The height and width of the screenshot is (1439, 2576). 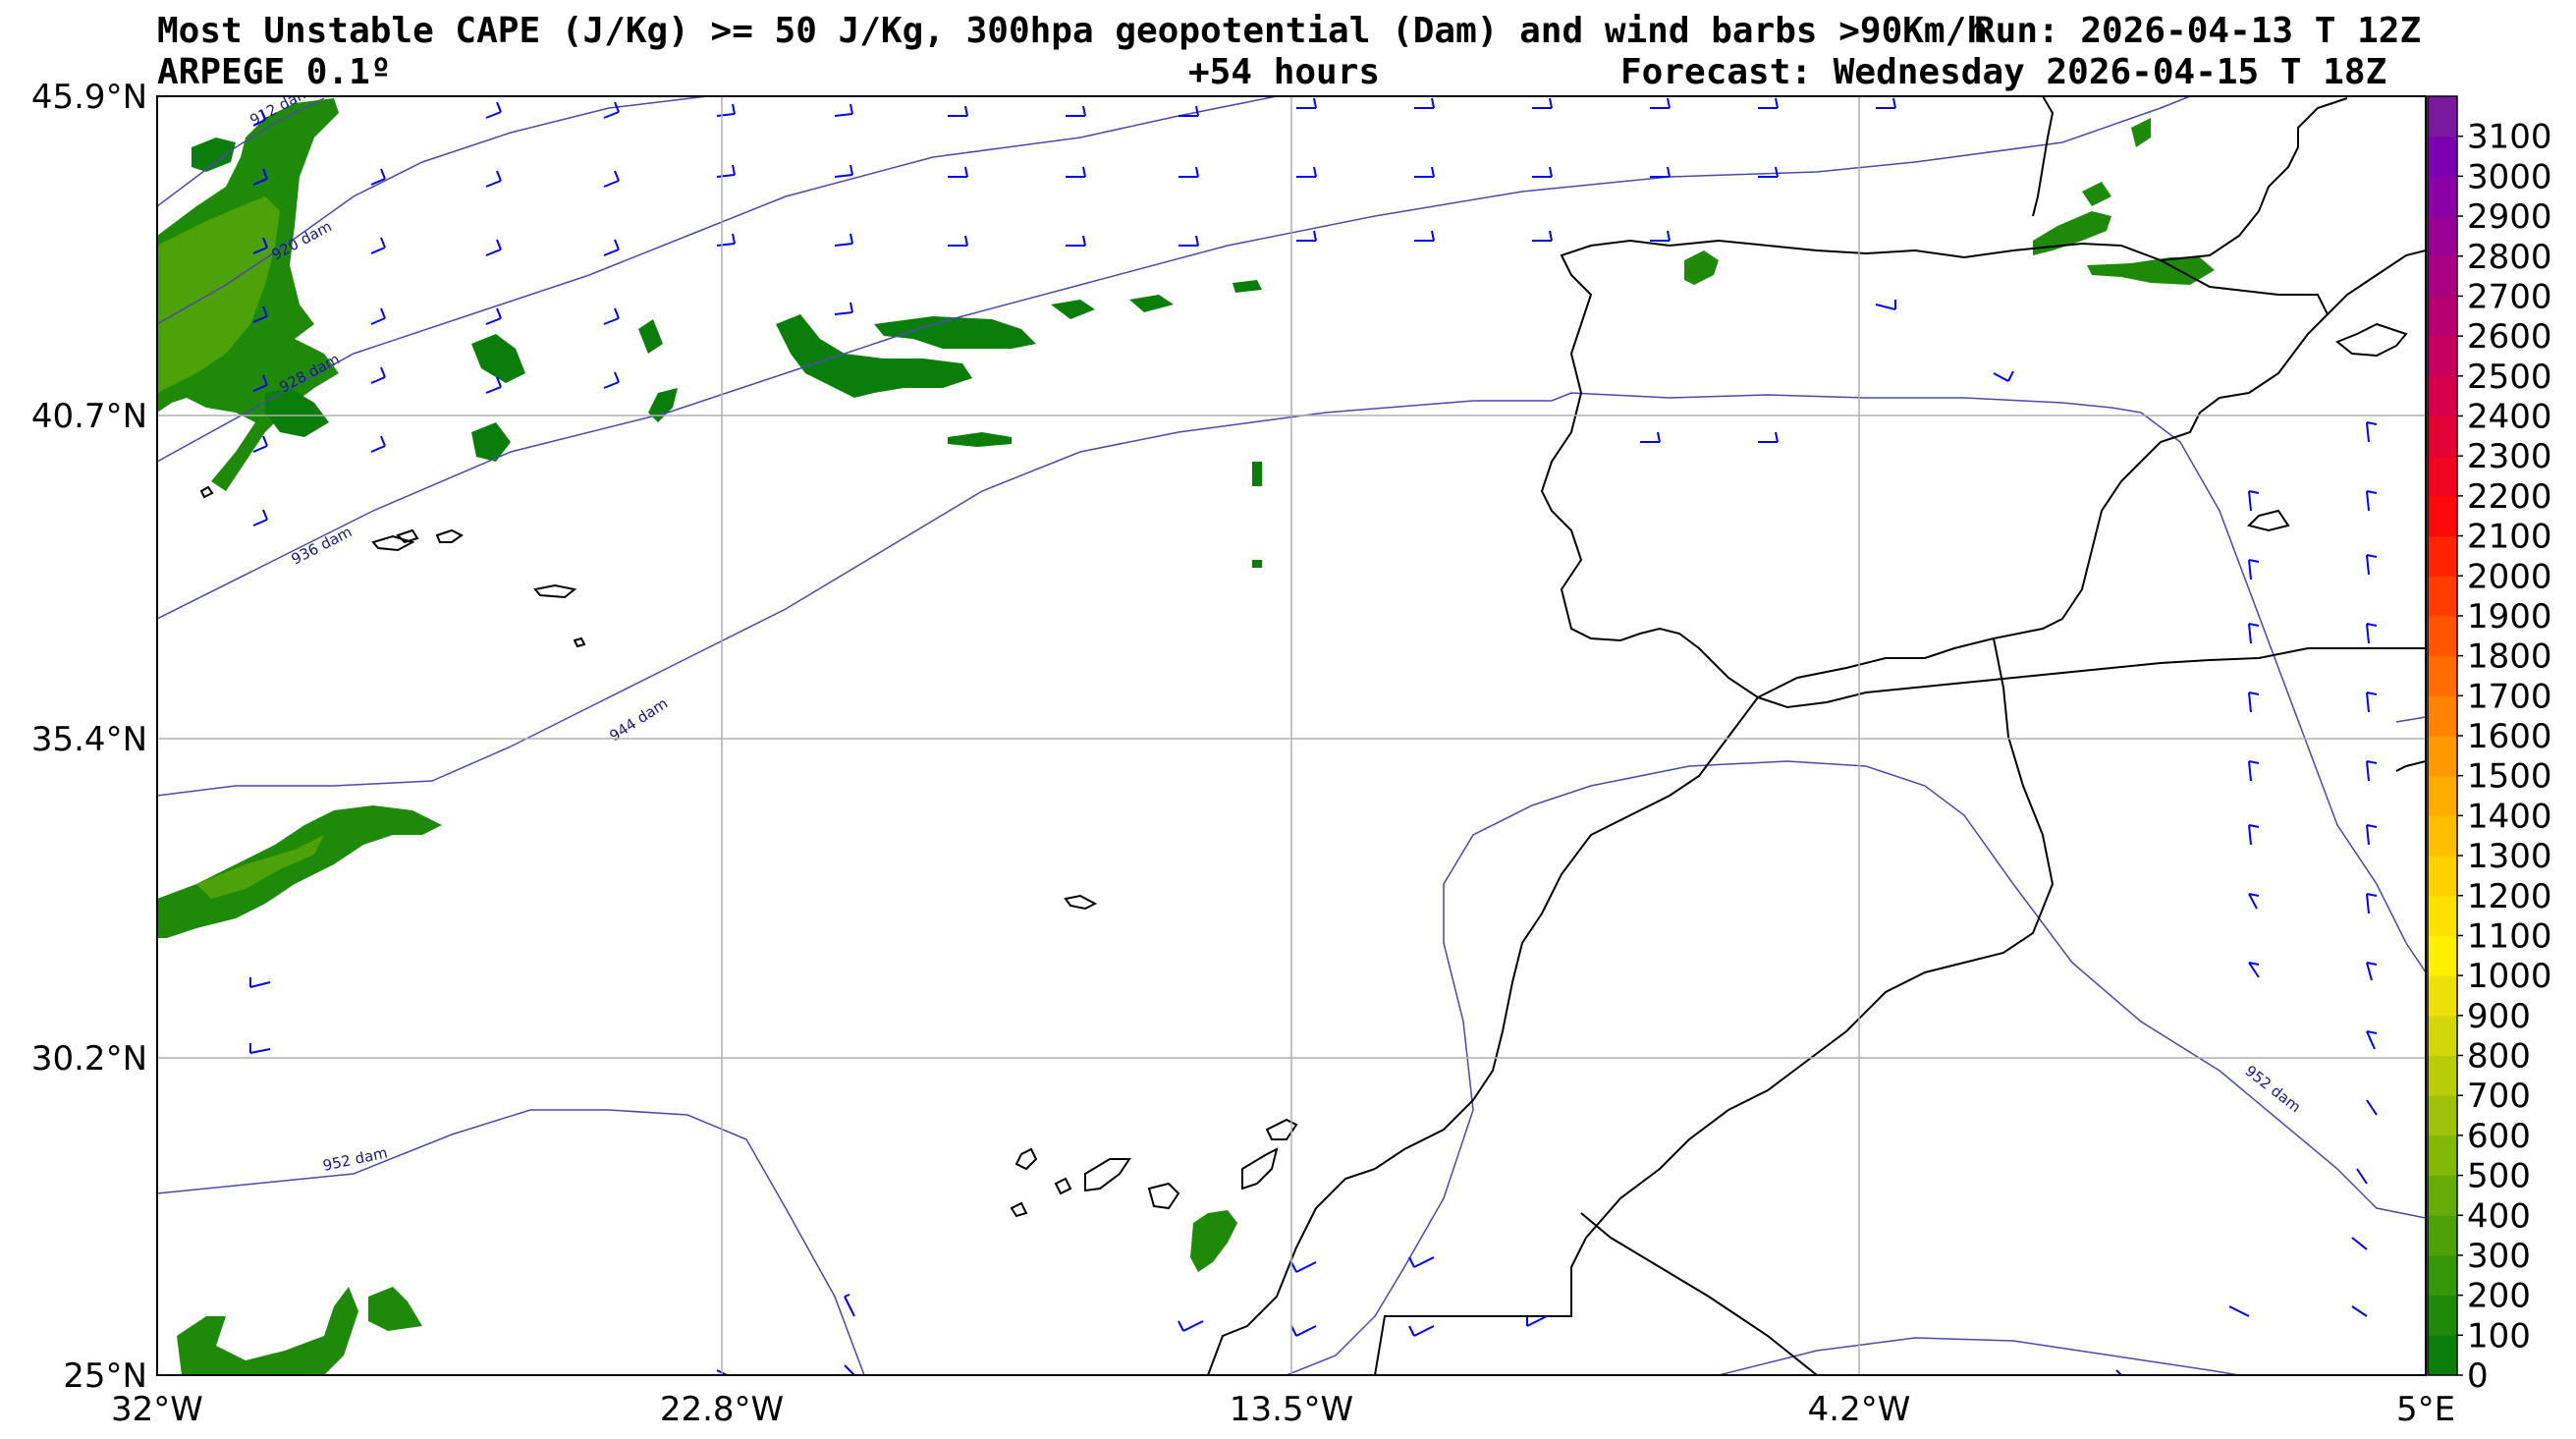 I want to click on colorbar-label: 2900, so click(x=2510, y=217).